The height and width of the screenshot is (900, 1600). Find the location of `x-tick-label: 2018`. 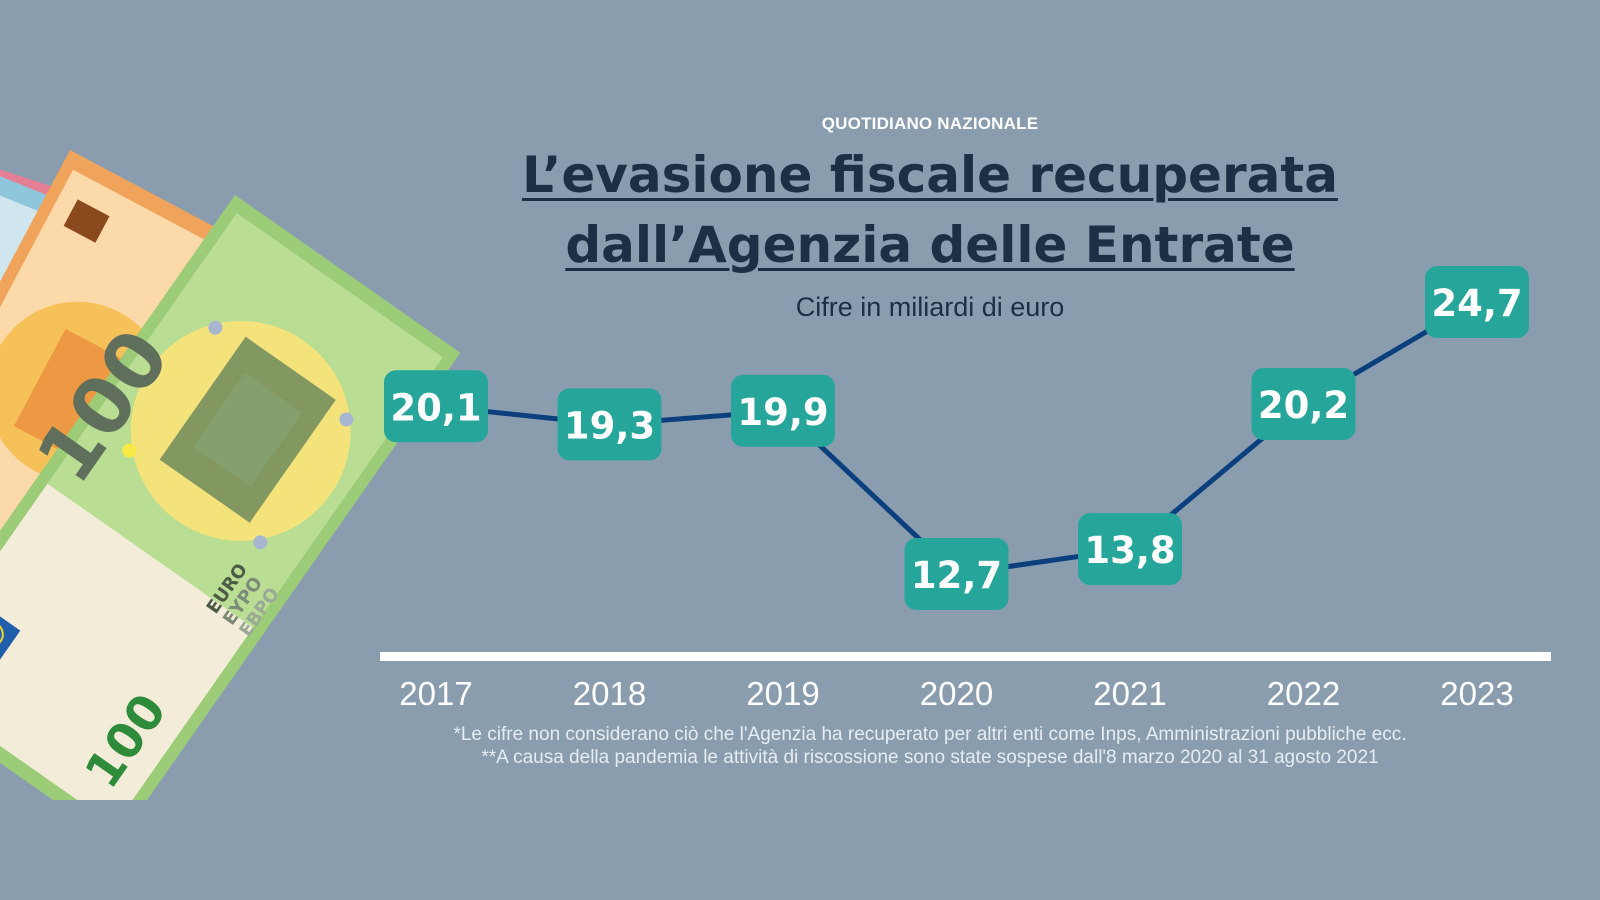

x-tick-label: 2018 is located at coordinates (609, 693).